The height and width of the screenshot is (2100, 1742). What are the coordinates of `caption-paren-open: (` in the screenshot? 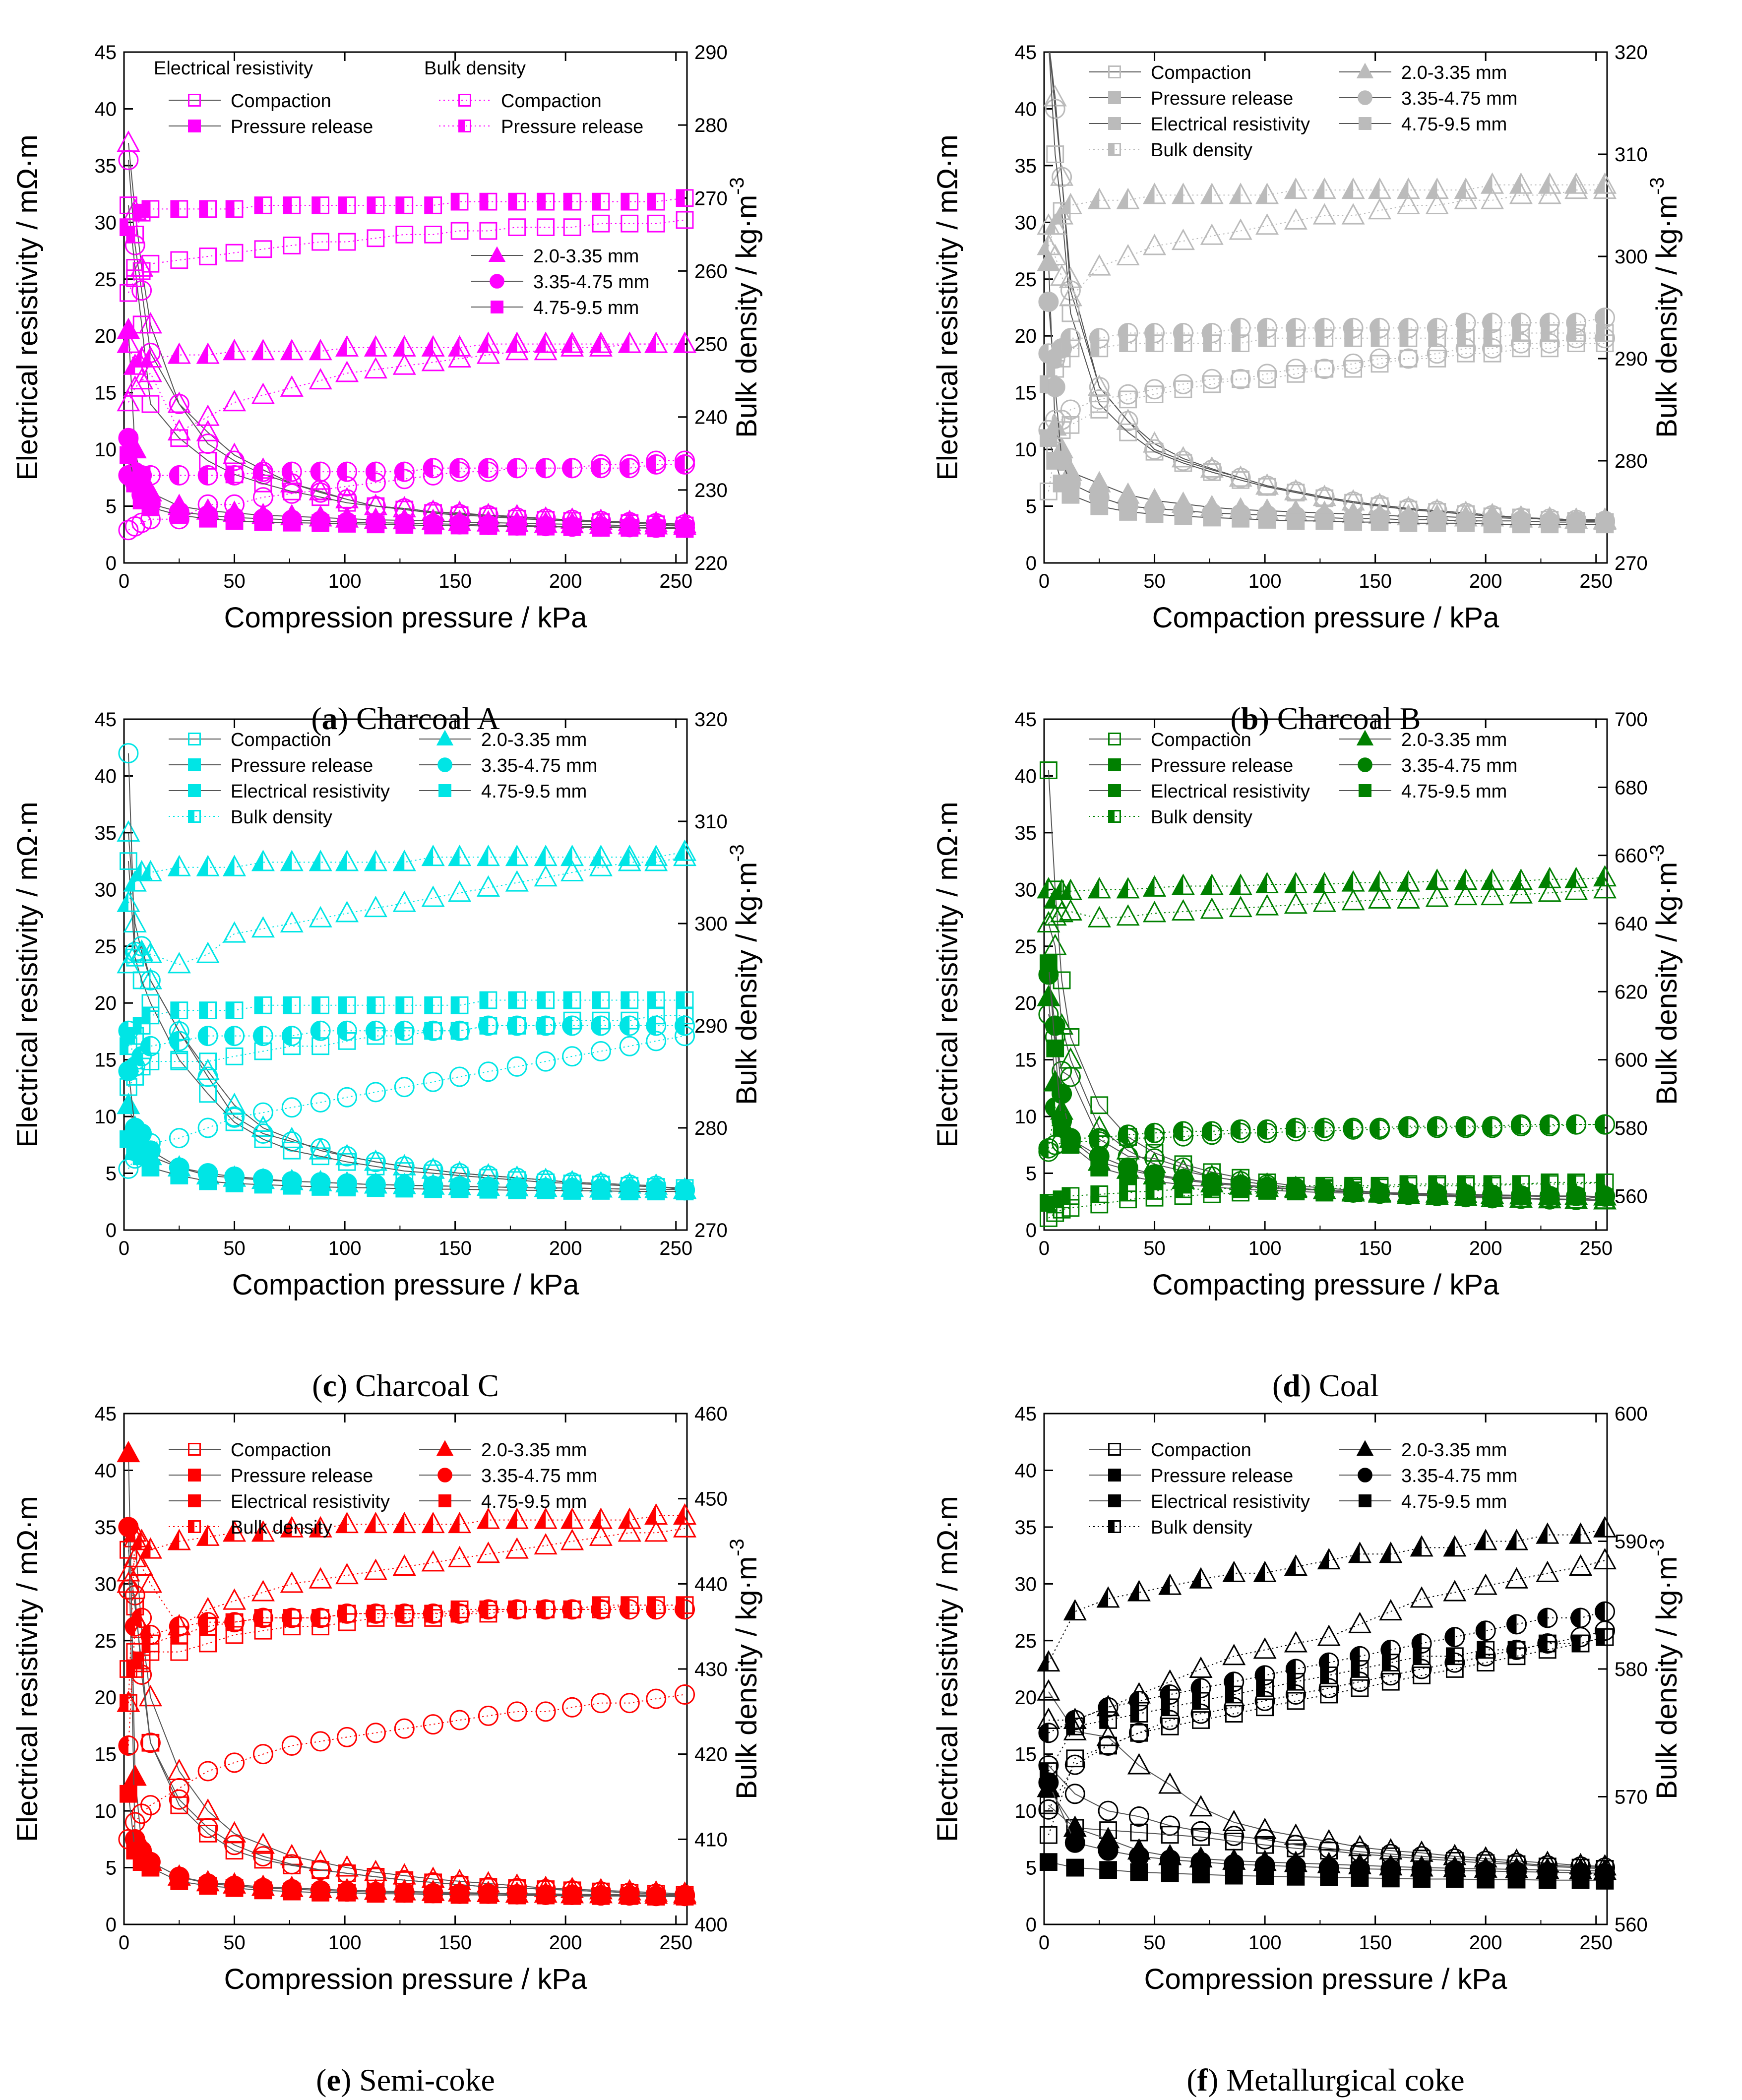 It's located at (1191, 2080).